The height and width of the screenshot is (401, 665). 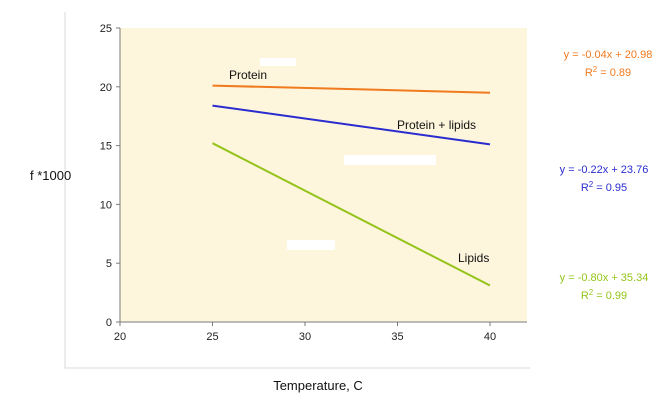 What do you see at coordinates (318, 385) in the screenshot?
I see `x-axis-label: Temperature, C` at bounding box center [318, 385].